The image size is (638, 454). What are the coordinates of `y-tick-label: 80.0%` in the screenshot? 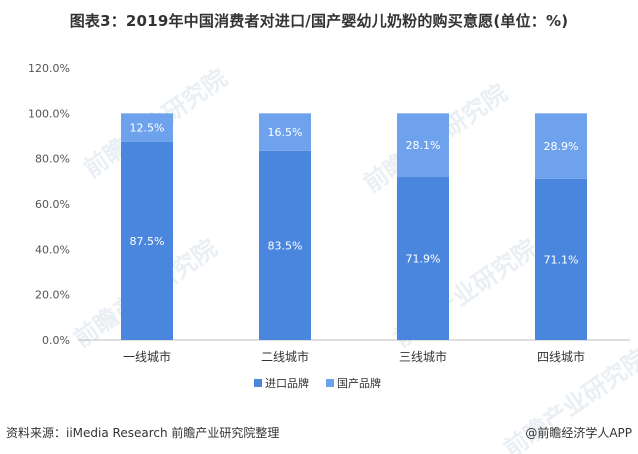 It's located at (52, 159).